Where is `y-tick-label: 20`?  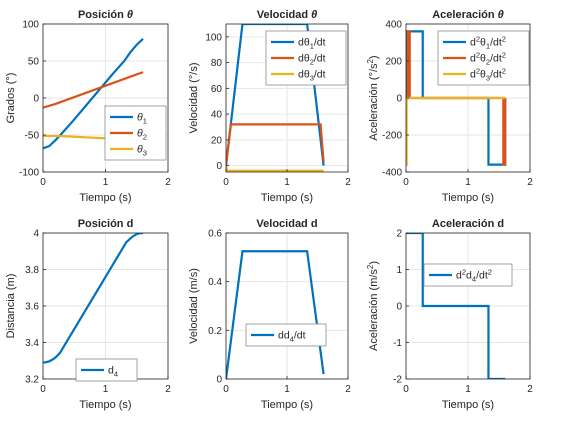
y-tick-label: 20 is located at coordinates (217, 140).